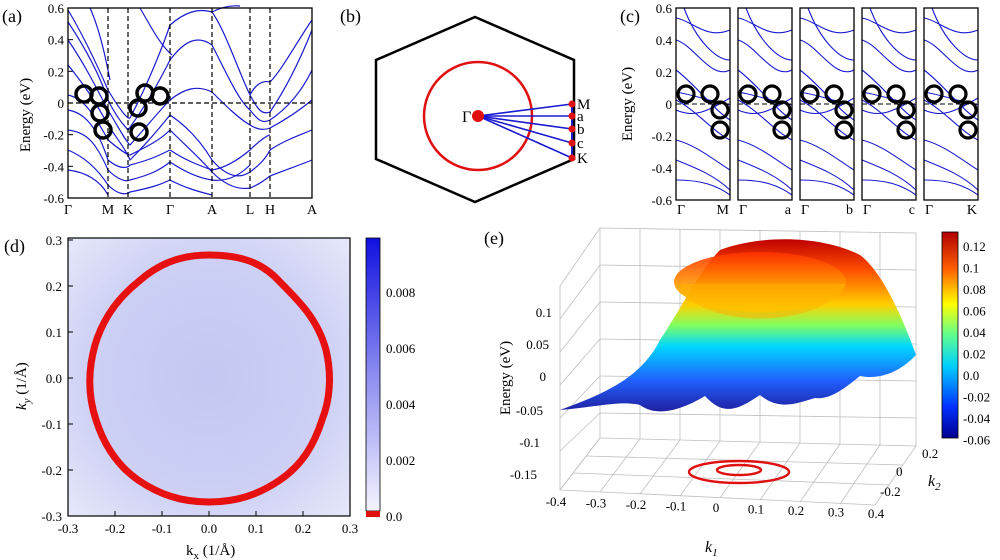 Image resolution: width=1000 pixels, height=560 pixels. What do you see at coordinates (51, 424) in the screenshot?
I see `panel-d-ytick-label: -0.1` at bounding box center [51, 424].